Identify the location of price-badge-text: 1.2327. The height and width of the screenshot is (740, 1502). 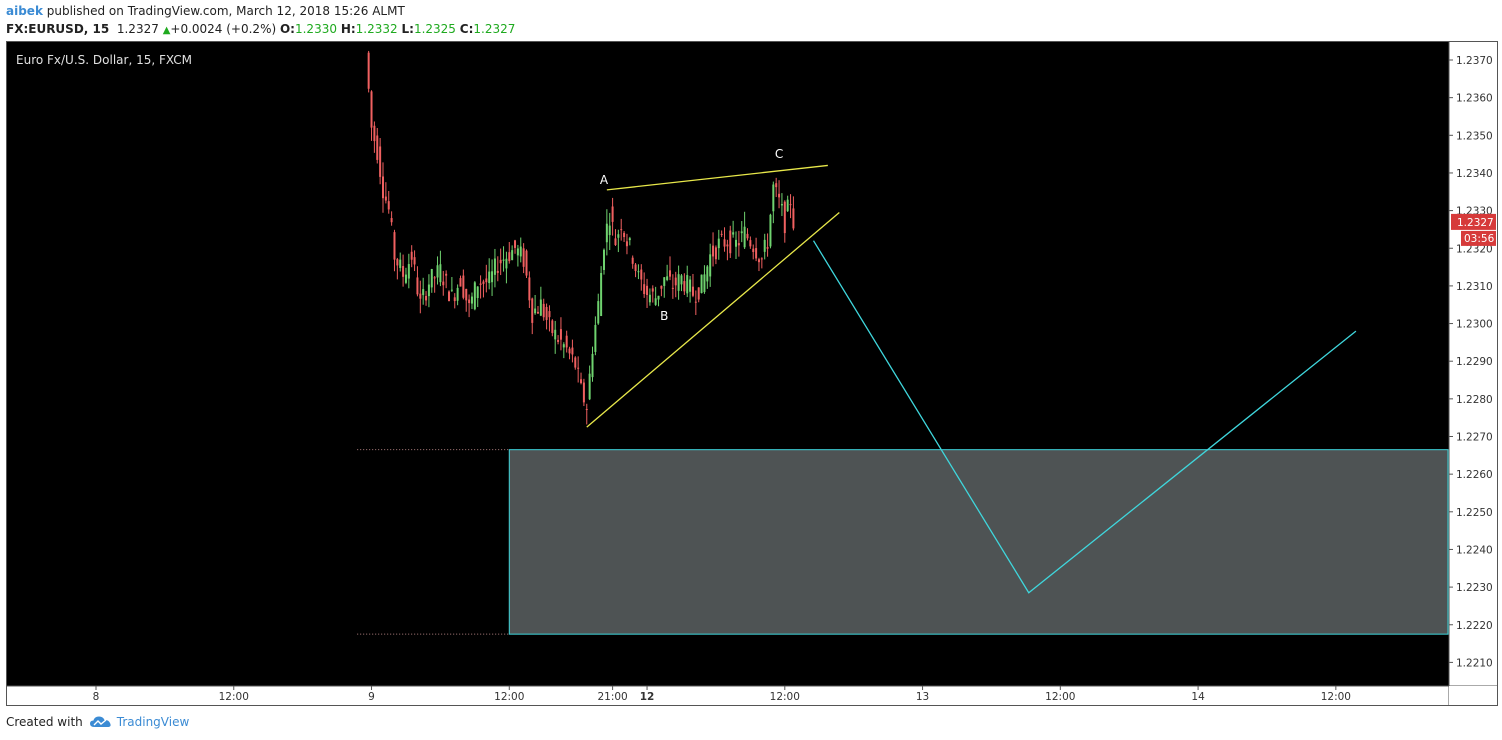
(1475, 223).